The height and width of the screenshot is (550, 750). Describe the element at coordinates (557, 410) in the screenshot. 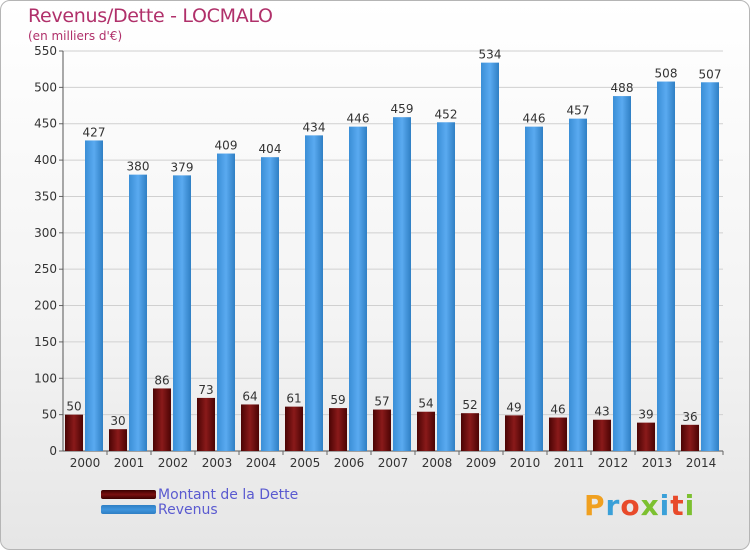

I see `data-label-dette: 46` at that location.